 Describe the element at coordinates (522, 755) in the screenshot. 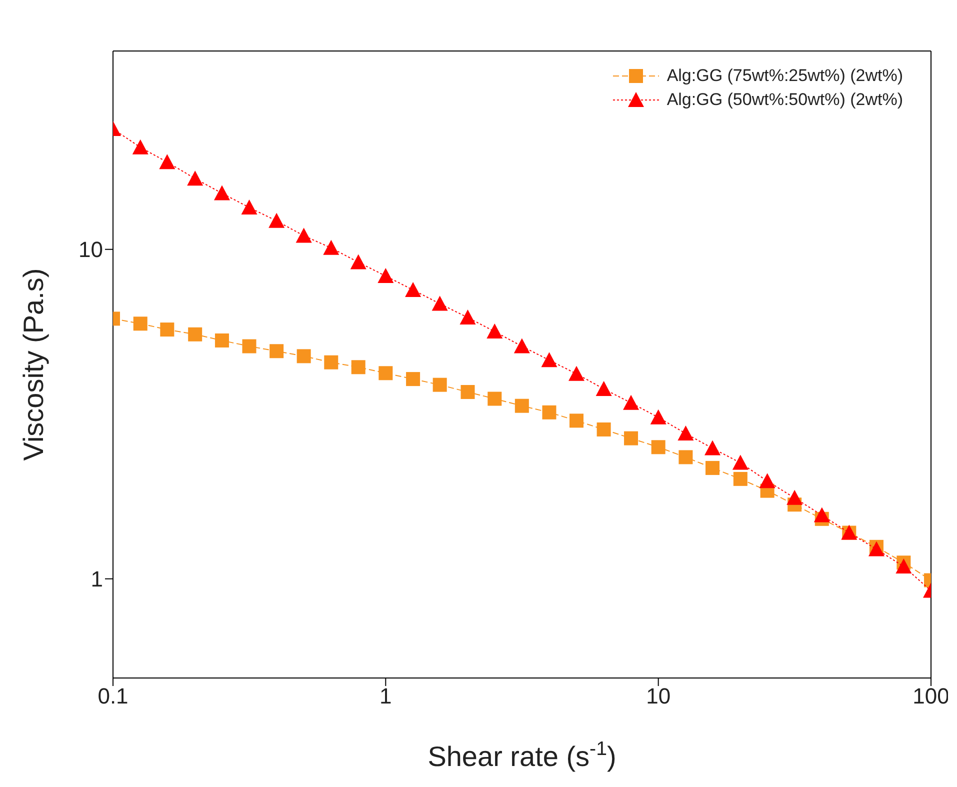

I see `x-axis-title: Shear rate (s$^{-1}$)` at that location.